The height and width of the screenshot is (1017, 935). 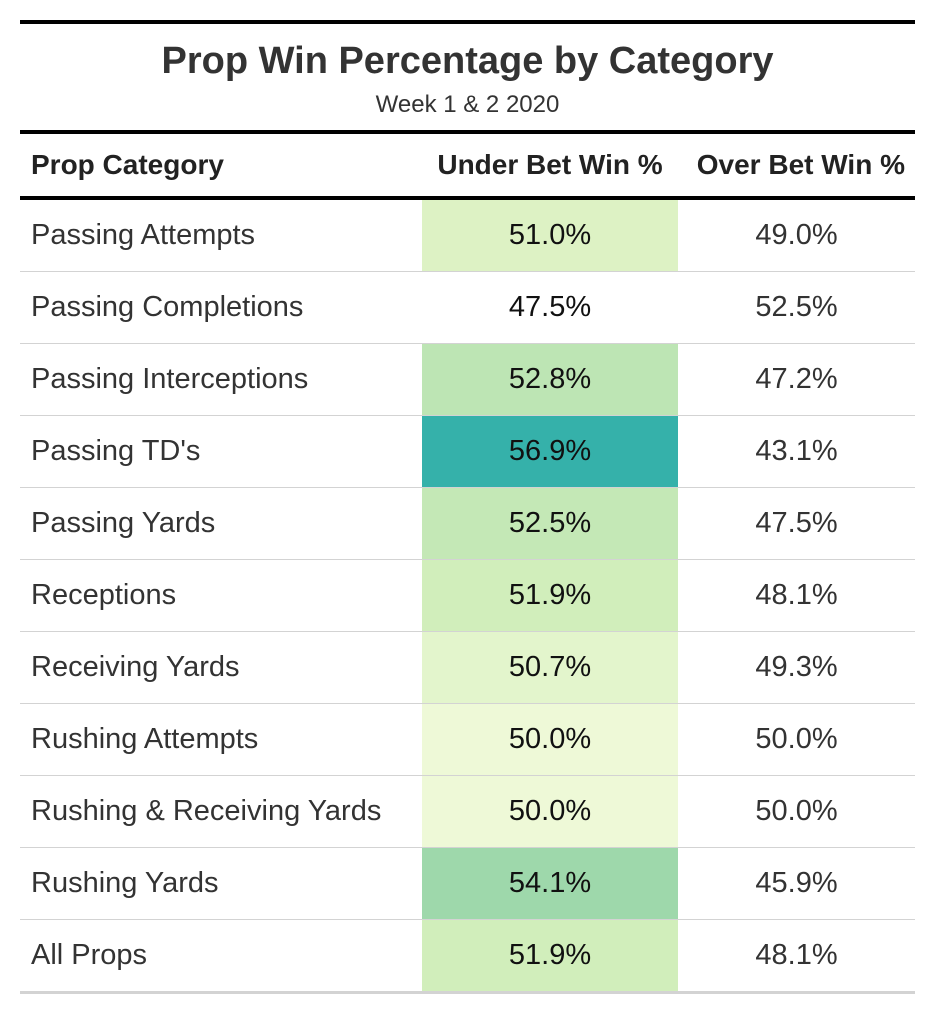 I want to click on table-row: All Props 51.9% 48.1%, so click(x=467, y=957).